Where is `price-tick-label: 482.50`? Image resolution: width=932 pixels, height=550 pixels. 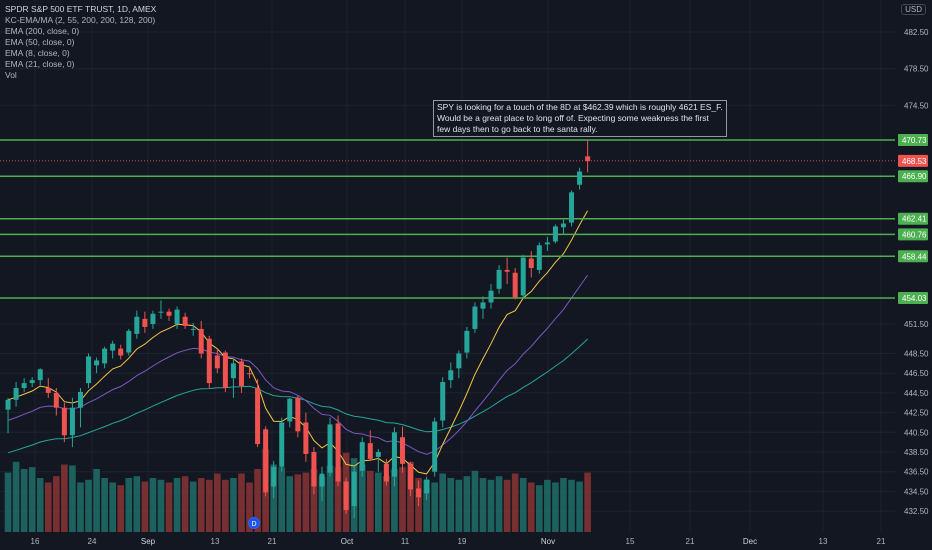 price-tick-label: 482.50 is located at coordinates (916, 32).